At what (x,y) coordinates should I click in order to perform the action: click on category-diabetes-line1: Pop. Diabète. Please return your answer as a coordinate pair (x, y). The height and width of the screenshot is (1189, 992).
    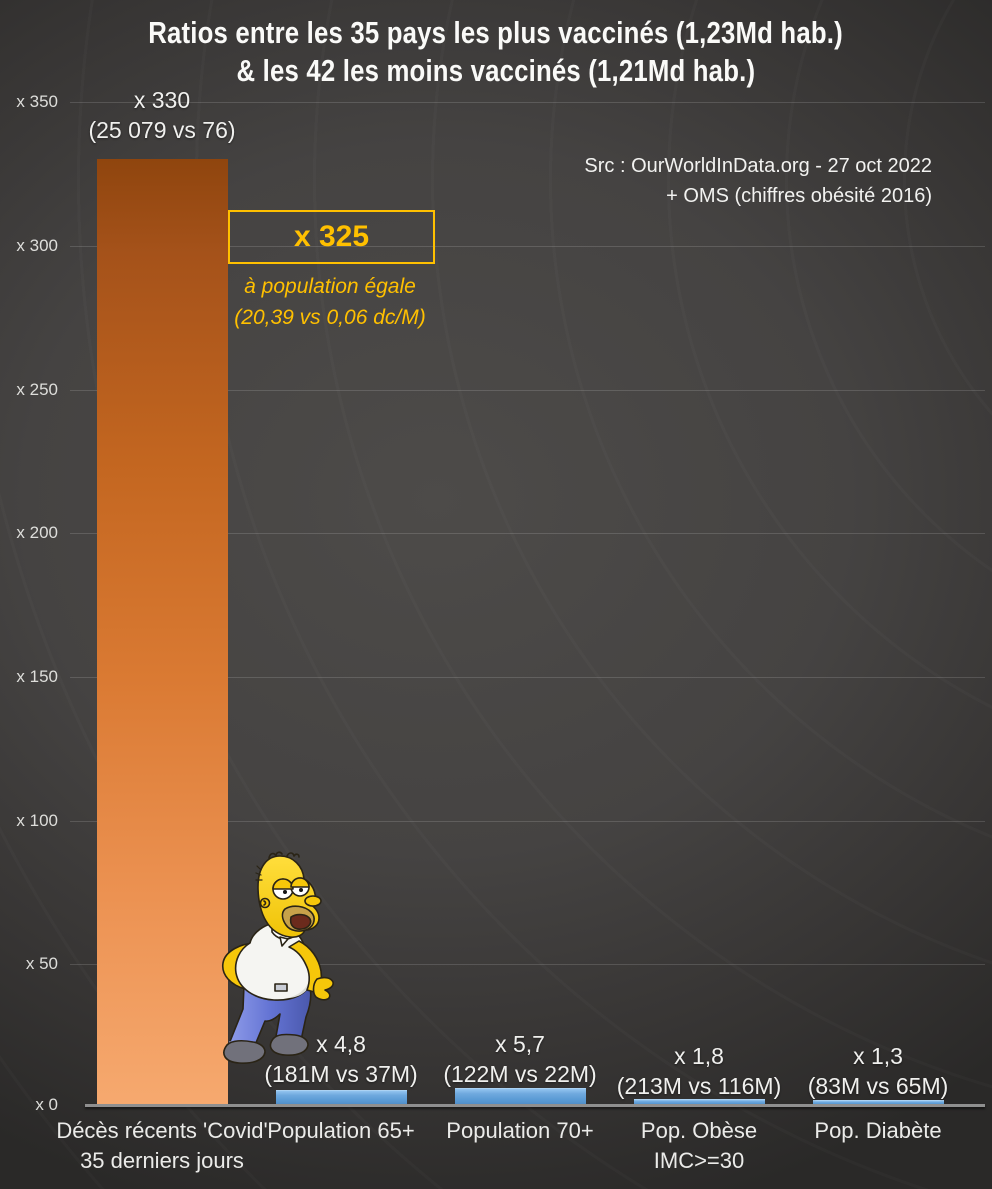
    Looking at the image, I should click on (878, 1130).